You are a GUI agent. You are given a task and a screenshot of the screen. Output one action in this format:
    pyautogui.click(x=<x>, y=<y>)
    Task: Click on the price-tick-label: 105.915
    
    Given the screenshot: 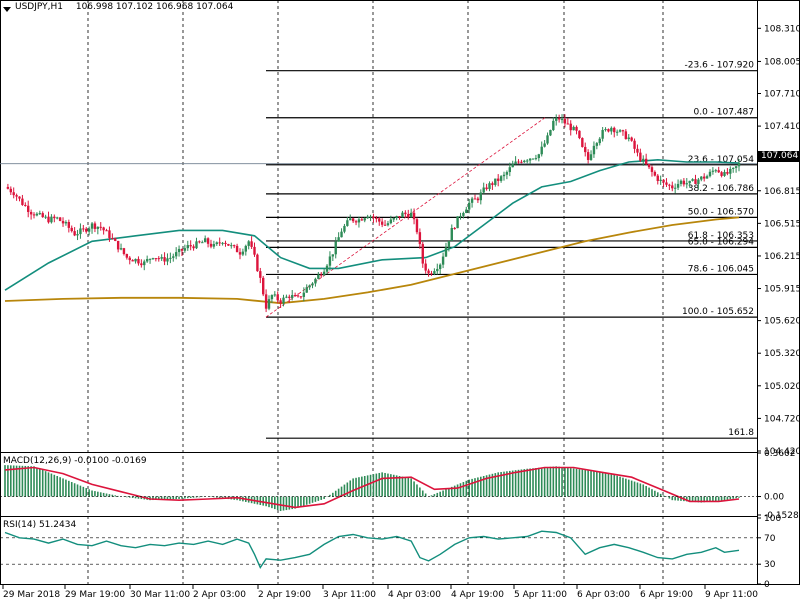 What is the action you would take?
    pyautogui.click(x=782, y=290)
    